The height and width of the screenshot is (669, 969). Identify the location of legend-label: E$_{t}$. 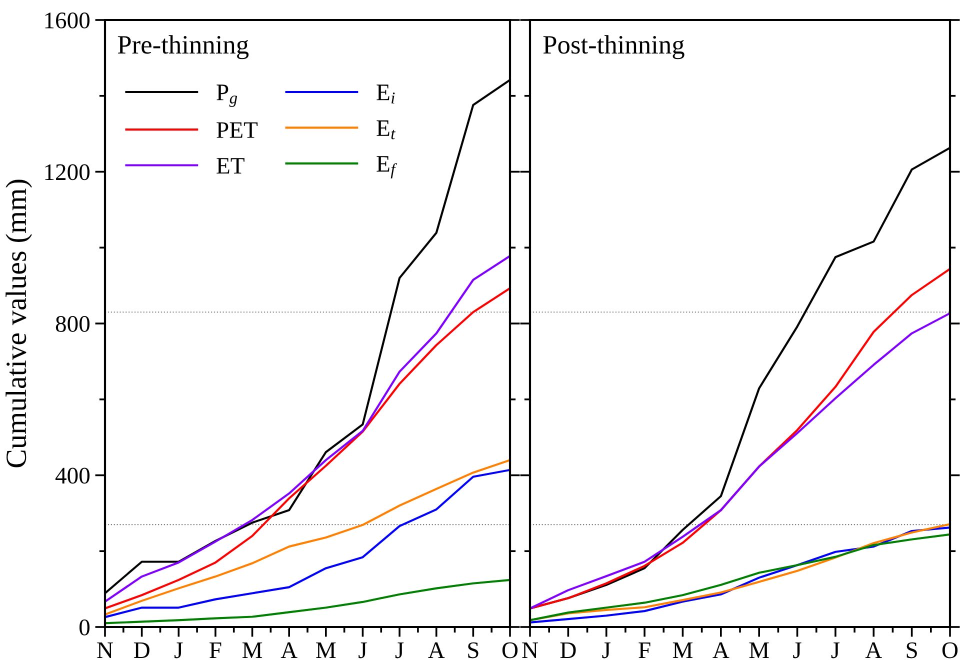
(386, 130).